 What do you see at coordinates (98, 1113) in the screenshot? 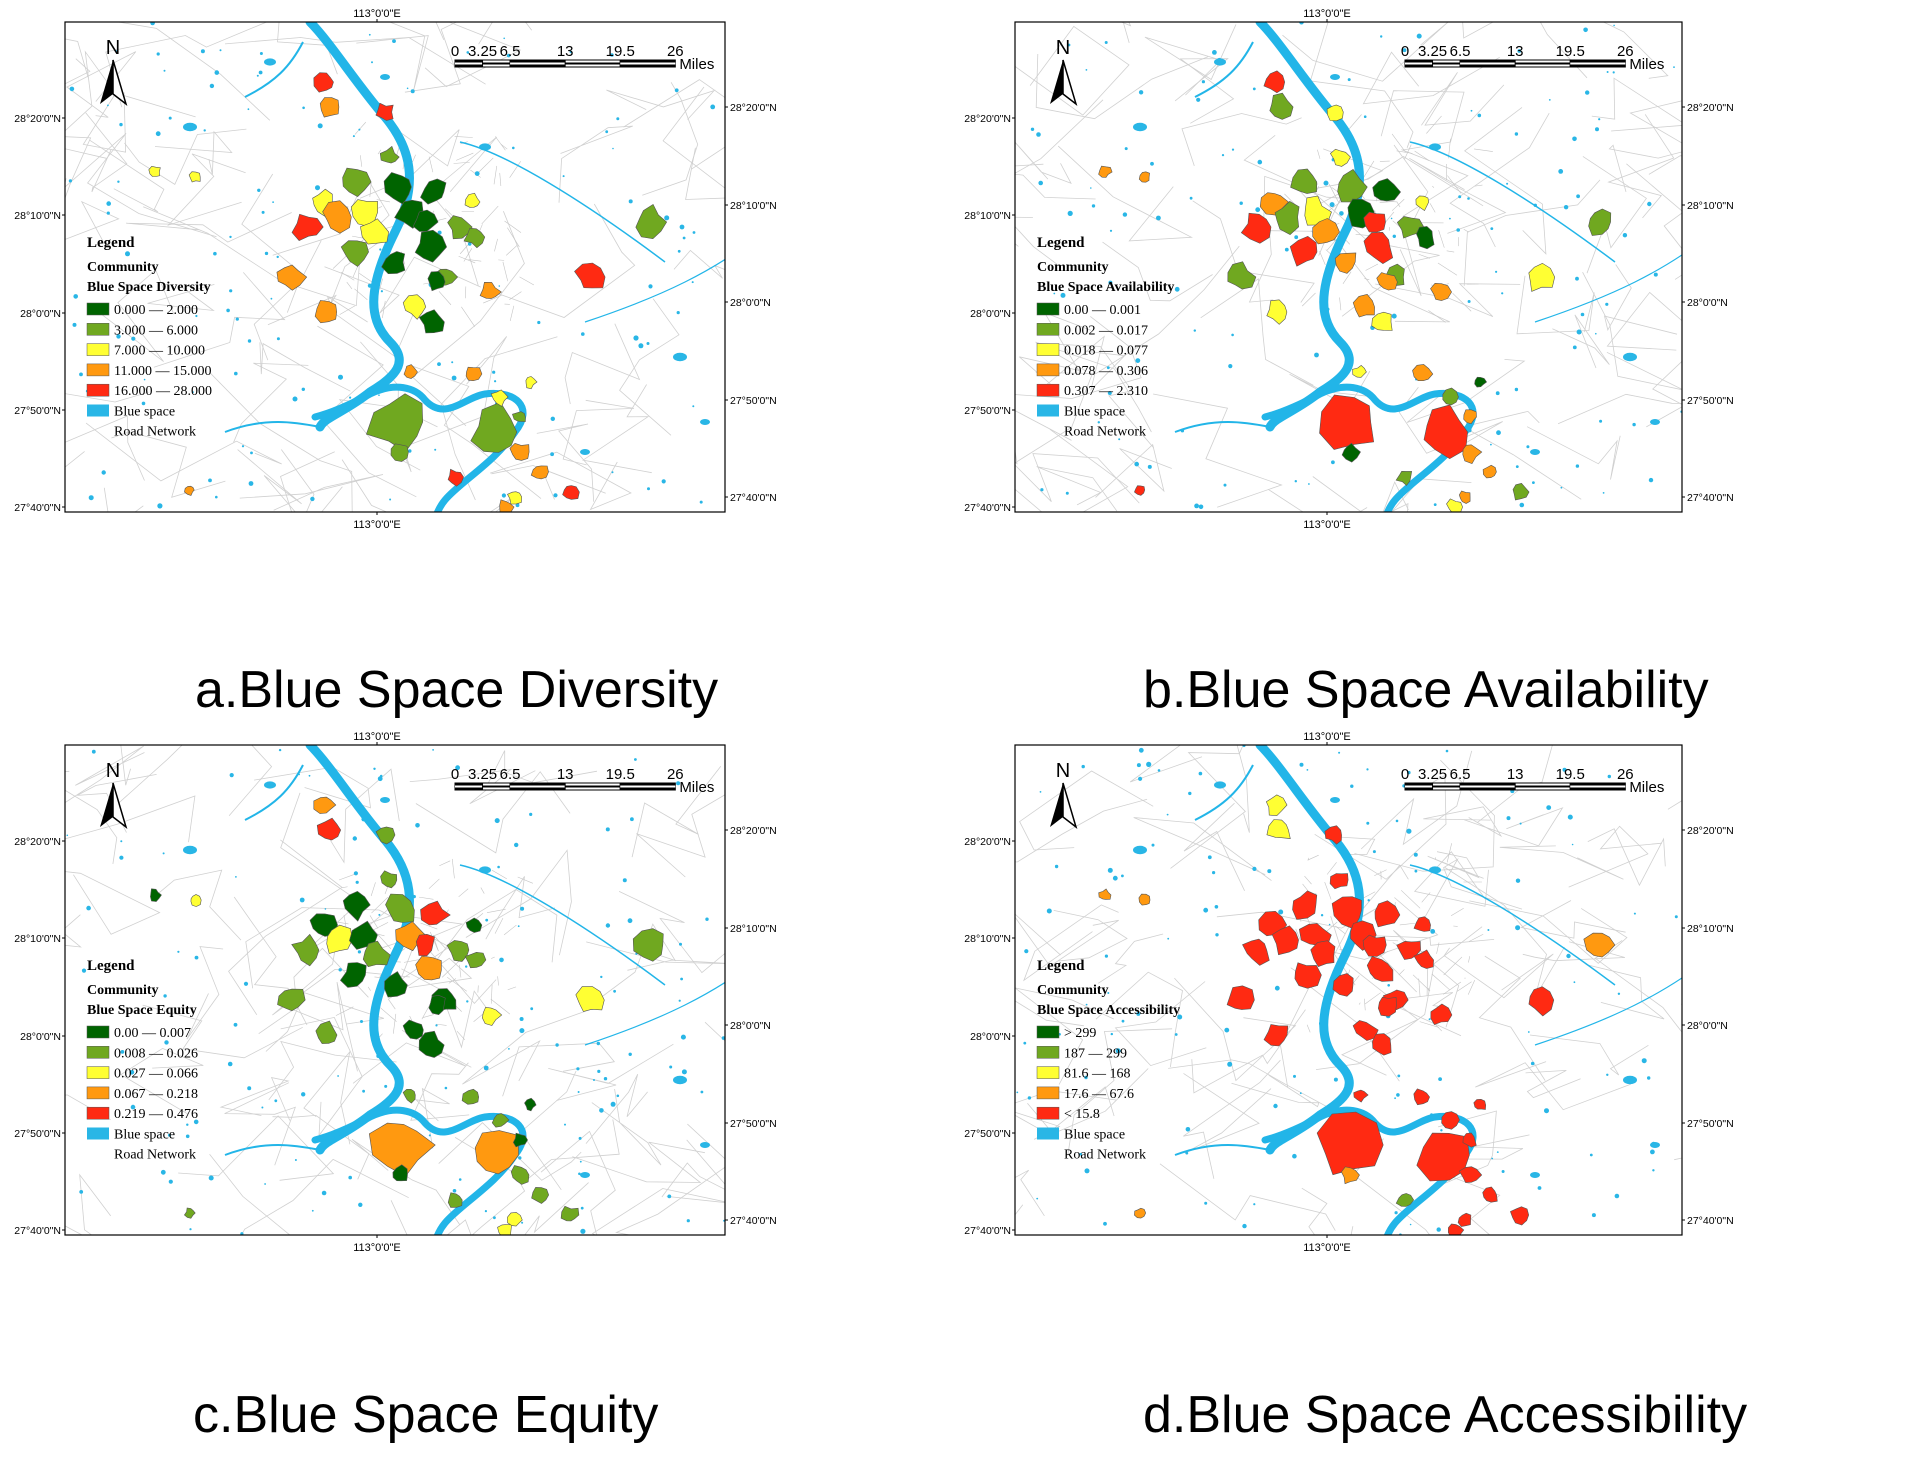
I see `legend-swatch` at bounding box center [98, 1113].